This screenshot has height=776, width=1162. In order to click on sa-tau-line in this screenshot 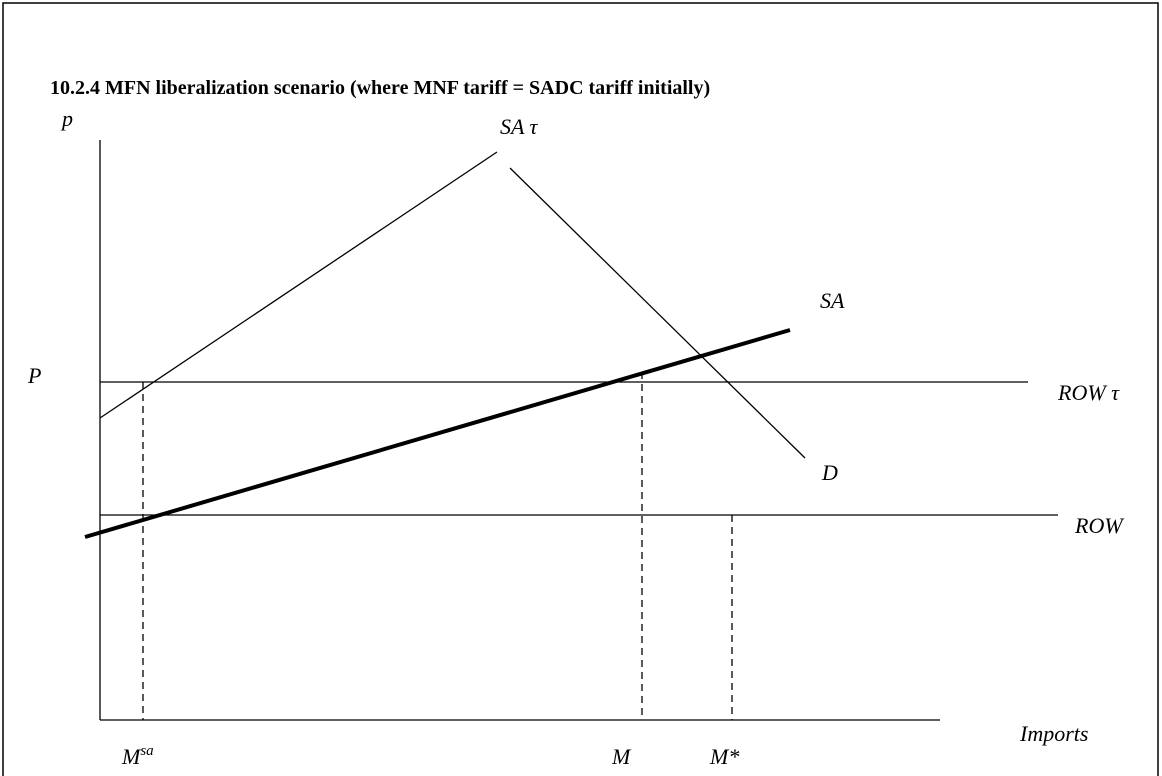, I will do `click(298, 285)`.